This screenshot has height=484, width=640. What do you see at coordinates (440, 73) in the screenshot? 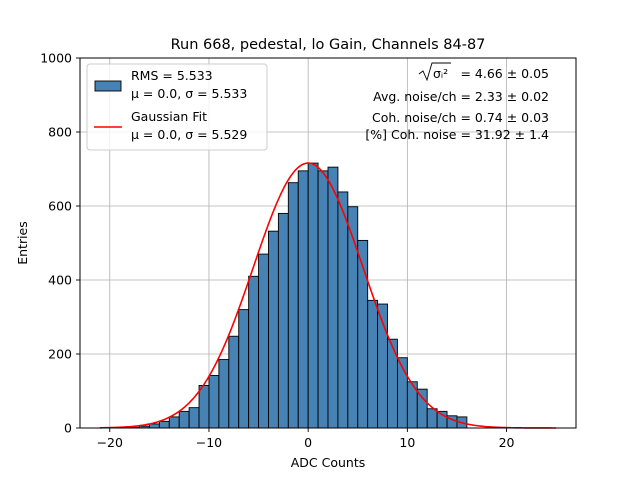
I see `annotation-sqrt-variance: σᵢ²` at bounding box center [440, 73].